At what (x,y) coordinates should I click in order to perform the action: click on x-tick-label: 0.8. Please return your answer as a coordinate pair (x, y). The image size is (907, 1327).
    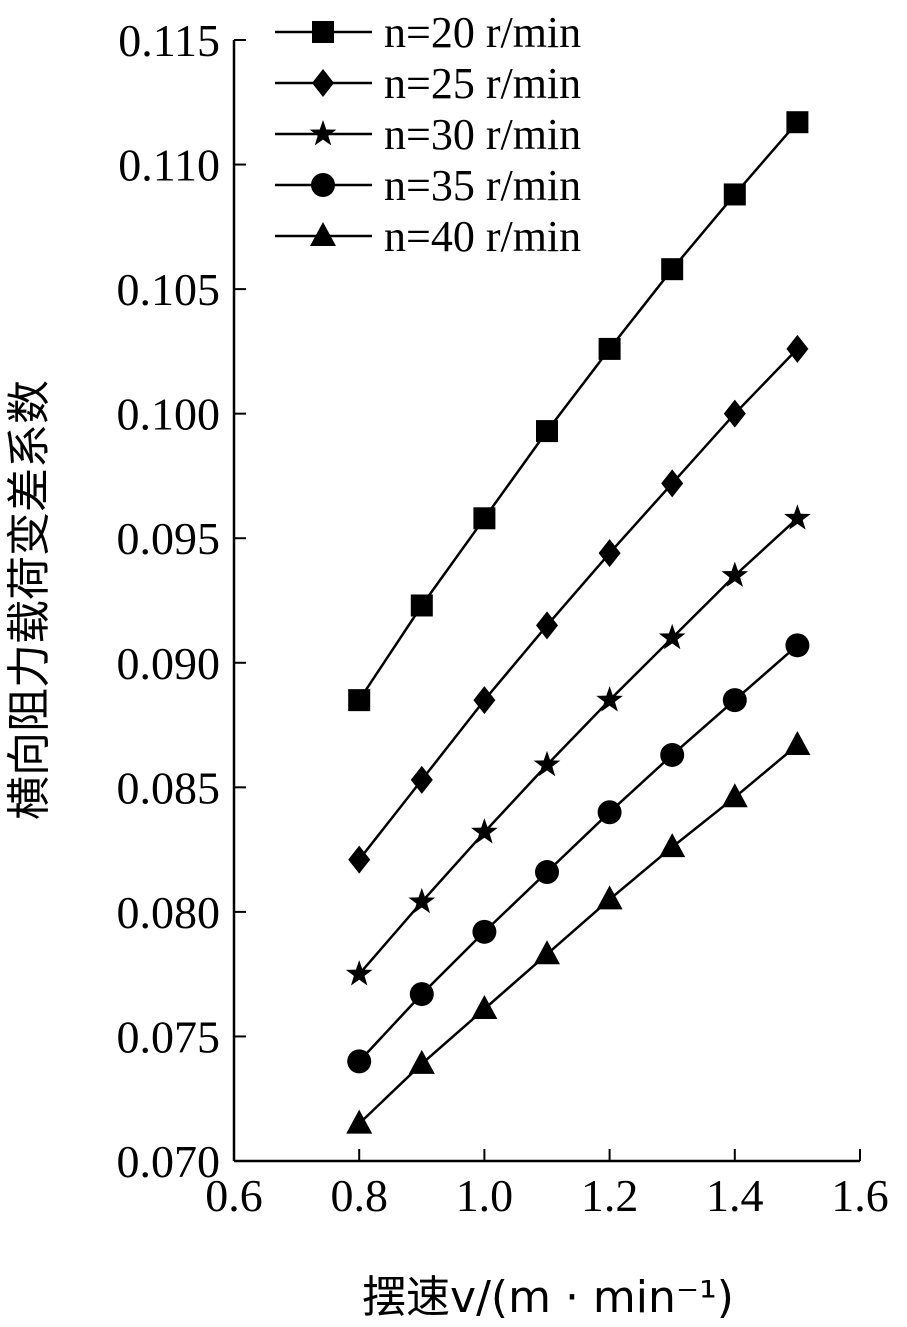
    Looking at the image, I should click on (359, 1195).